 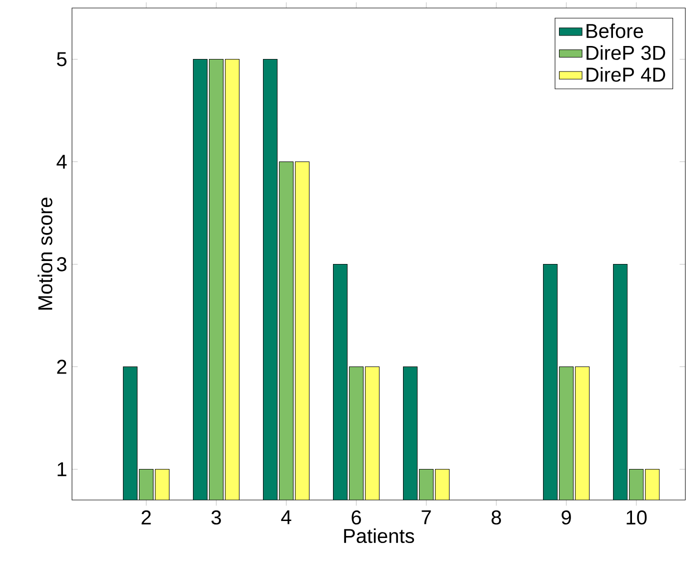 I want to click on y-tick-label: 2, so click(x=61, y=367).